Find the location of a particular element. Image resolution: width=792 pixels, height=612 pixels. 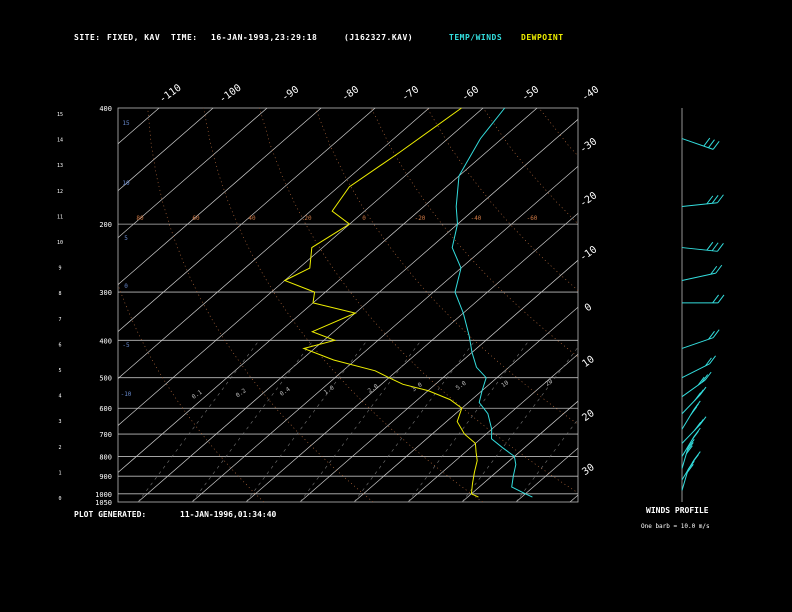

height-tick-label: 2 is located at coordinates (59, 448).